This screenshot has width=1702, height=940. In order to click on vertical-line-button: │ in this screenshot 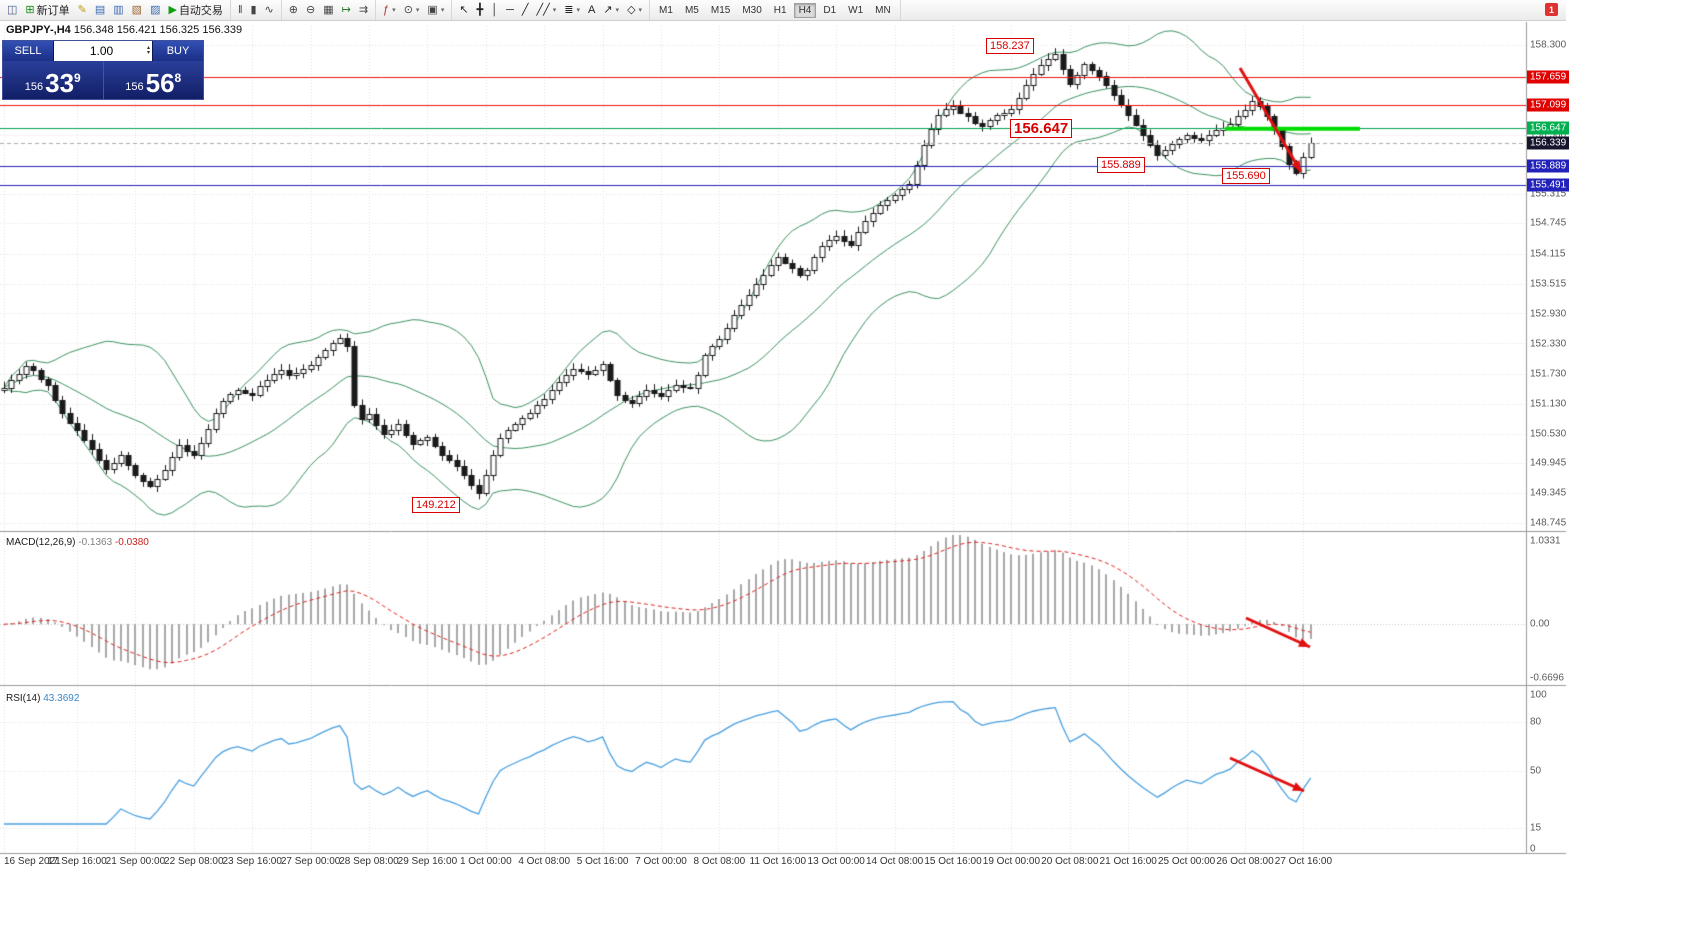, I will do `click(494, 10)`.